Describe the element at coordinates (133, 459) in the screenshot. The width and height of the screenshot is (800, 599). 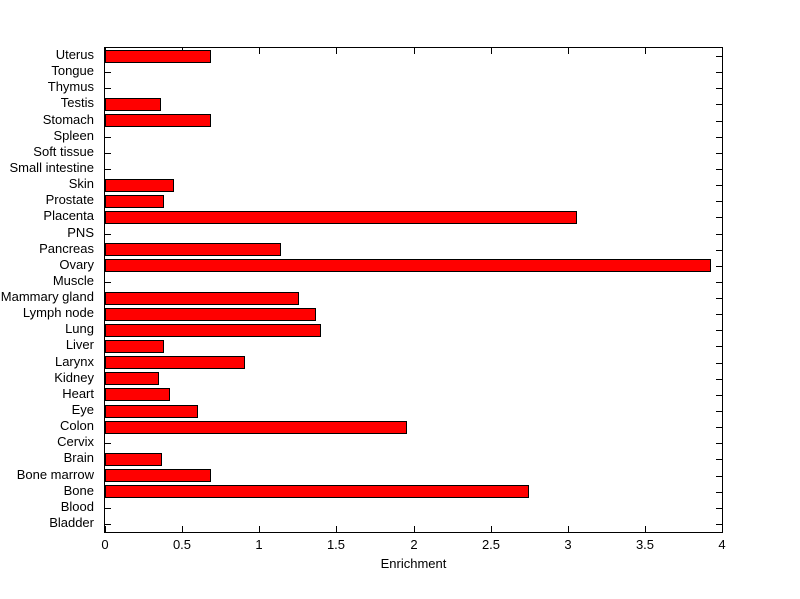
I see `bar-brain` at that location.